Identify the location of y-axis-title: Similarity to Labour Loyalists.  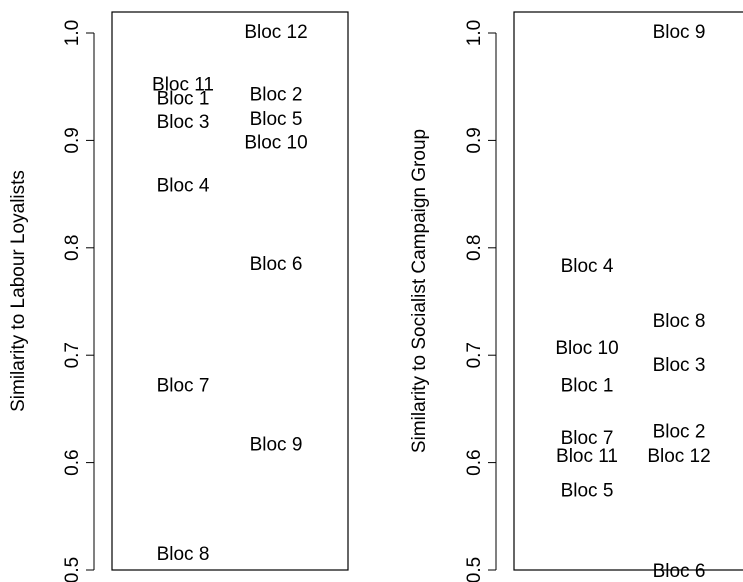
(18, 291).